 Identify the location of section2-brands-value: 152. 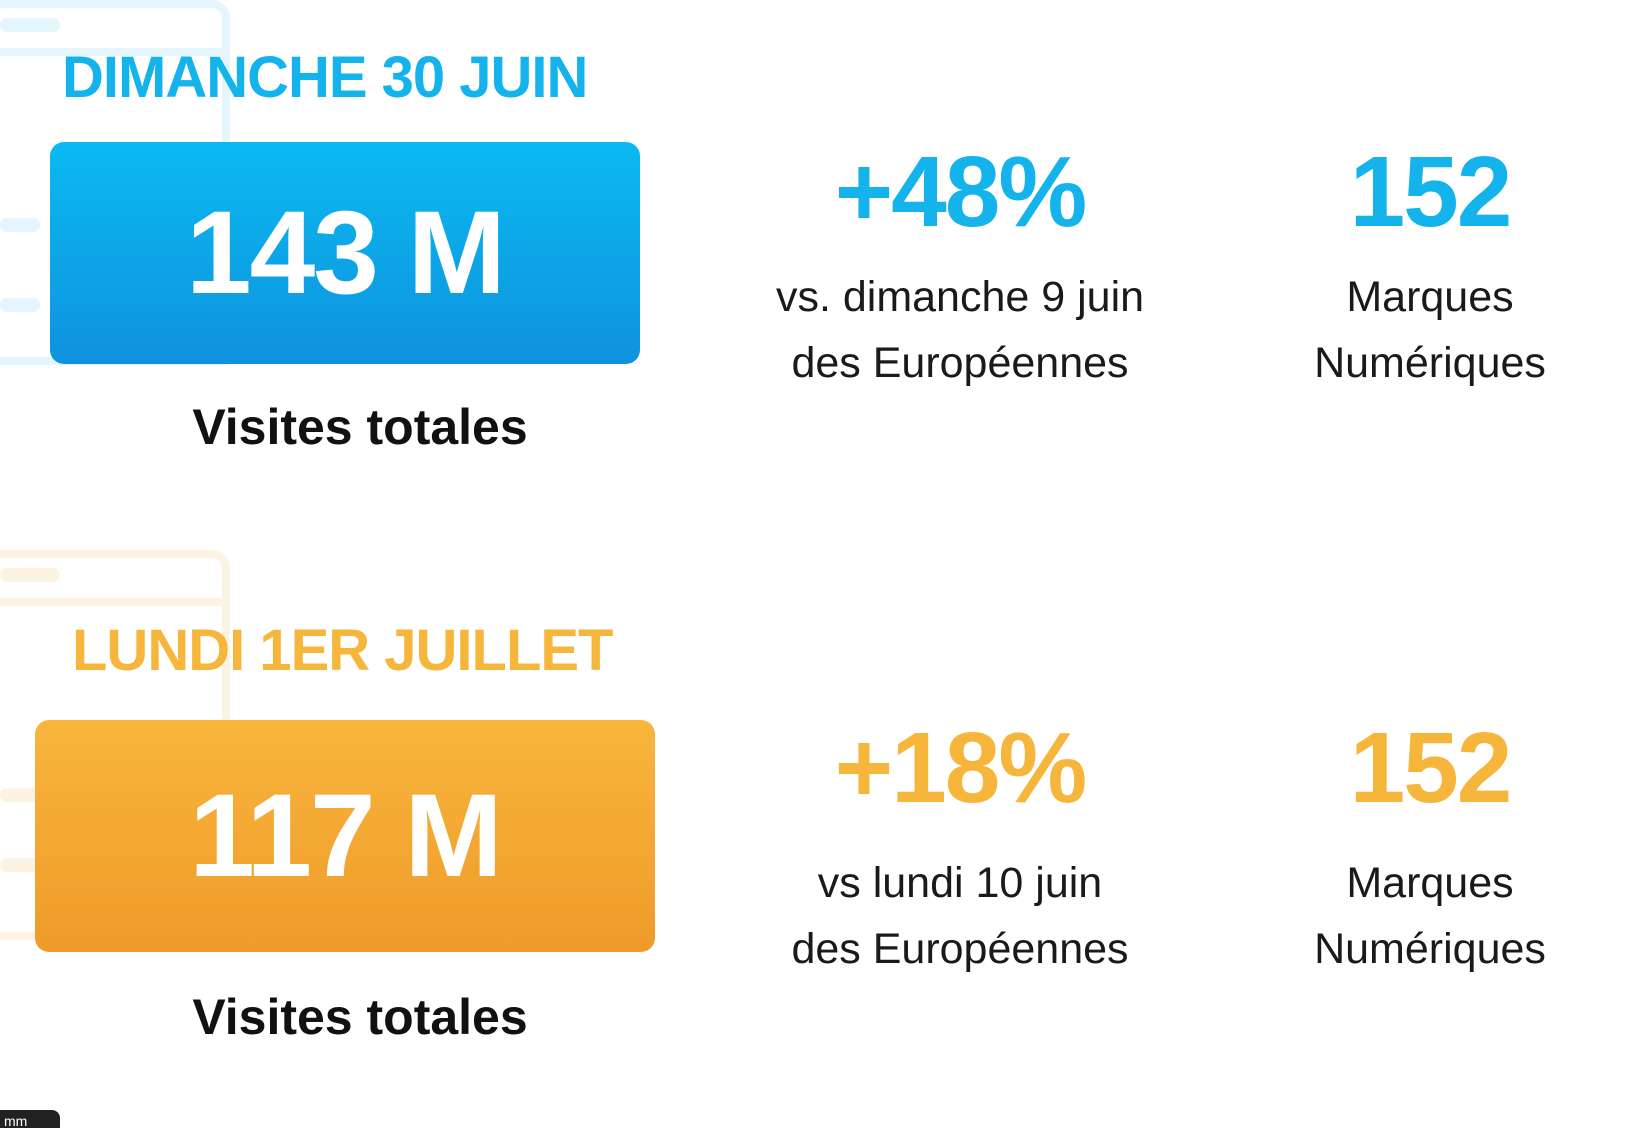
(1431, 768).